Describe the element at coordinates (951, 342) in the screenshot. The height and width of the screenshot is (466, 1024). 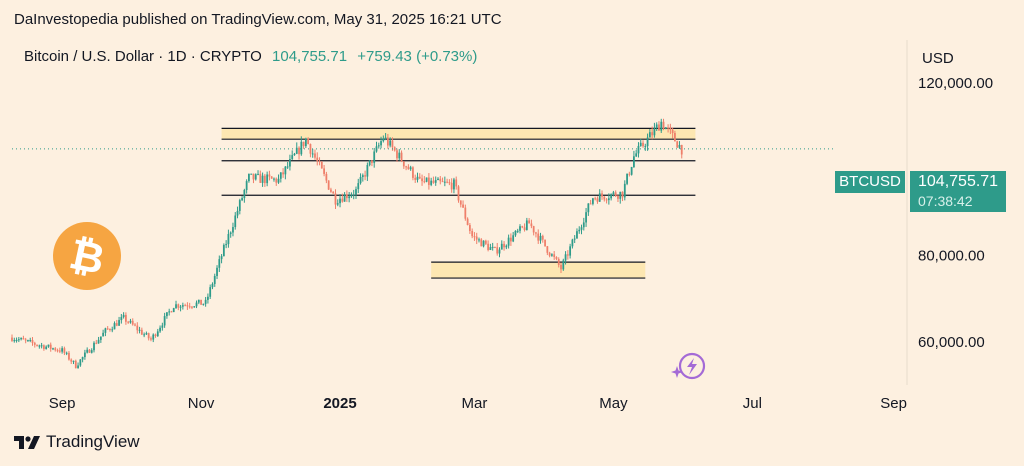
I see `y-tick-label-2: 60,000.00` at that location.